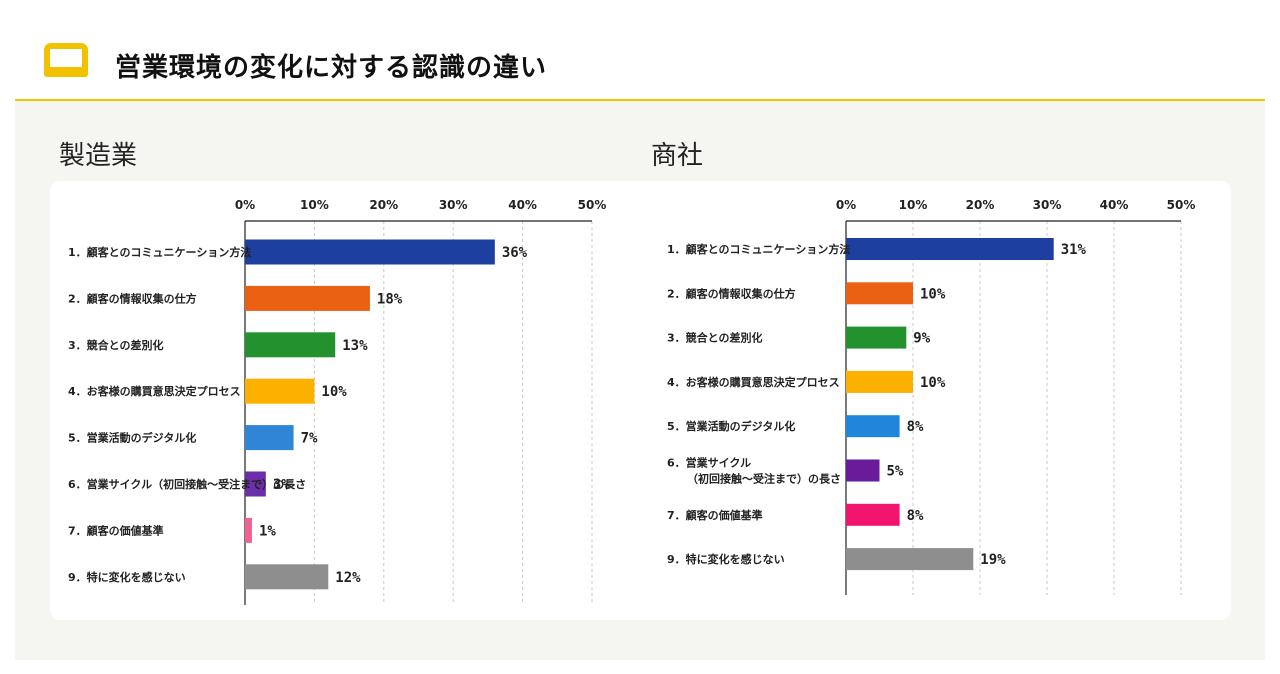 The width and height of the screenshot is (1280, 674). What do you see at coordinates (709, 463) in the screenshot?
I see `category-label: 6．営業サイクル` at bounding box center [709, 463].